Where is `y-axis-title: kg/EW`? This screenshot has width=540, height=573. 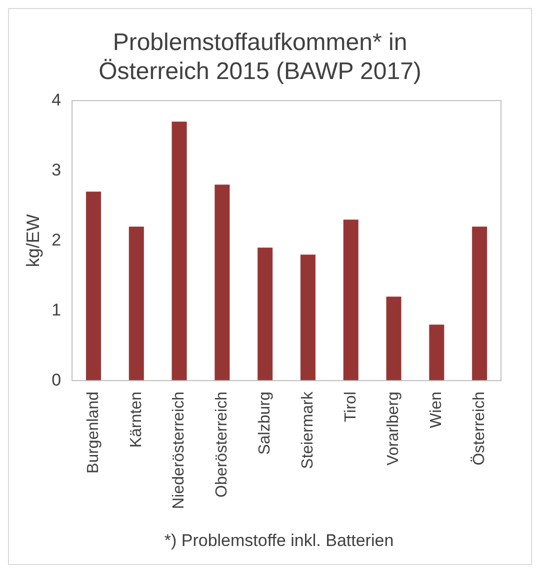 y-axis-title: kg/EW is located at coordinates (32, 241).